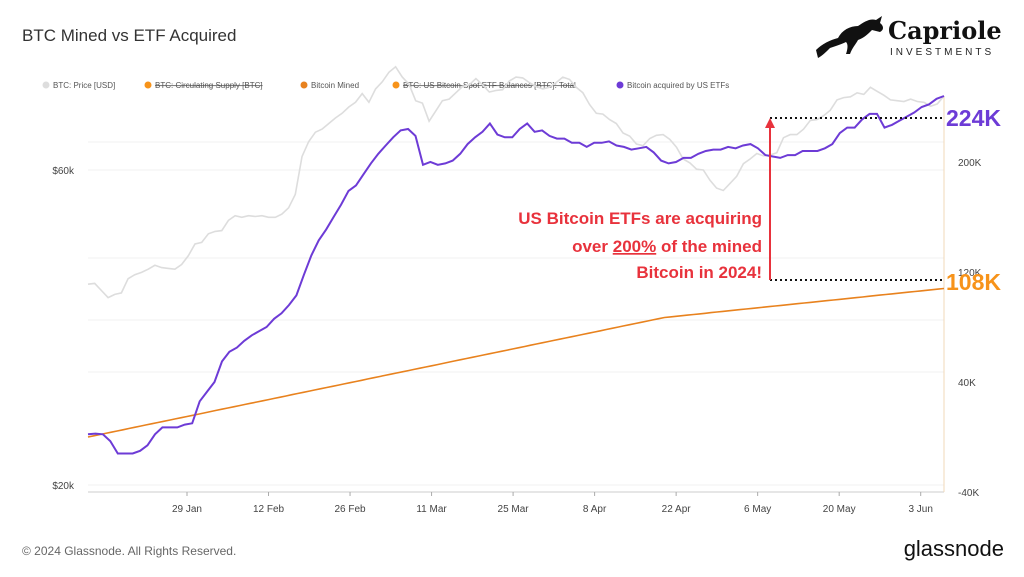  Describe the element at coordinates (953, 548) in the screenshot. I see `glassnode-logo: glassnode` at that location.